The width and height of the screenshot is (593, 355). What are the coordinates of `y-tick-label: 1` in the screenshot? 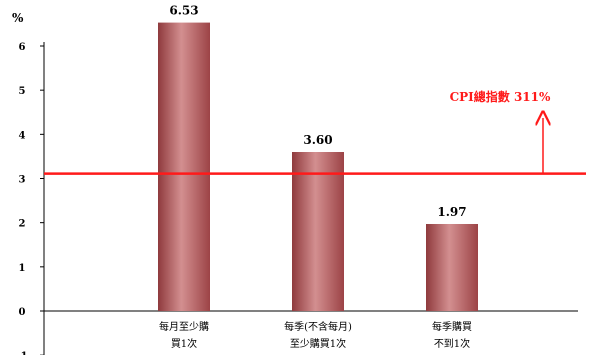 It's located at (22, 268).